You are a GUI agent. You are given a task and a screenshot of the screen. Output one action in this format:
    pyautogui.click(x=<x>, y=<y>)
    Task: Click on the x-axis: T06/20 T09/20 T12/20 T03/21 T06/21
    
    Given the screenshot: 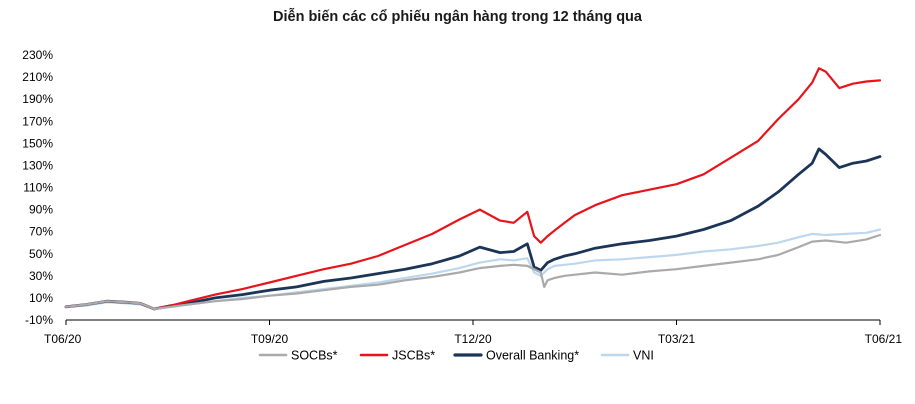 What is the action you would take?
    pyautogui.click(x=473, y=332)
    